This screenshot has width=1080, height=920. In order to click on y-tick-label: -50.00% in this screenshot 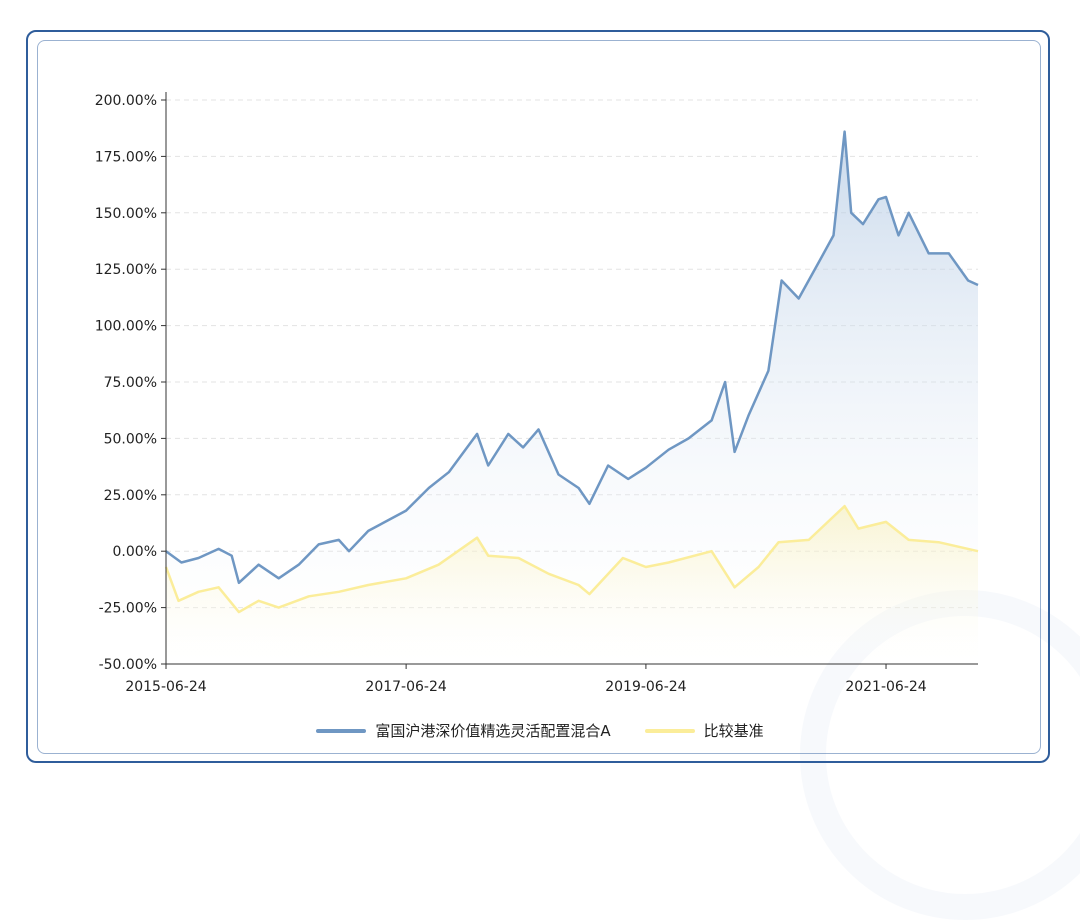, I will do `click(128, 665)`.